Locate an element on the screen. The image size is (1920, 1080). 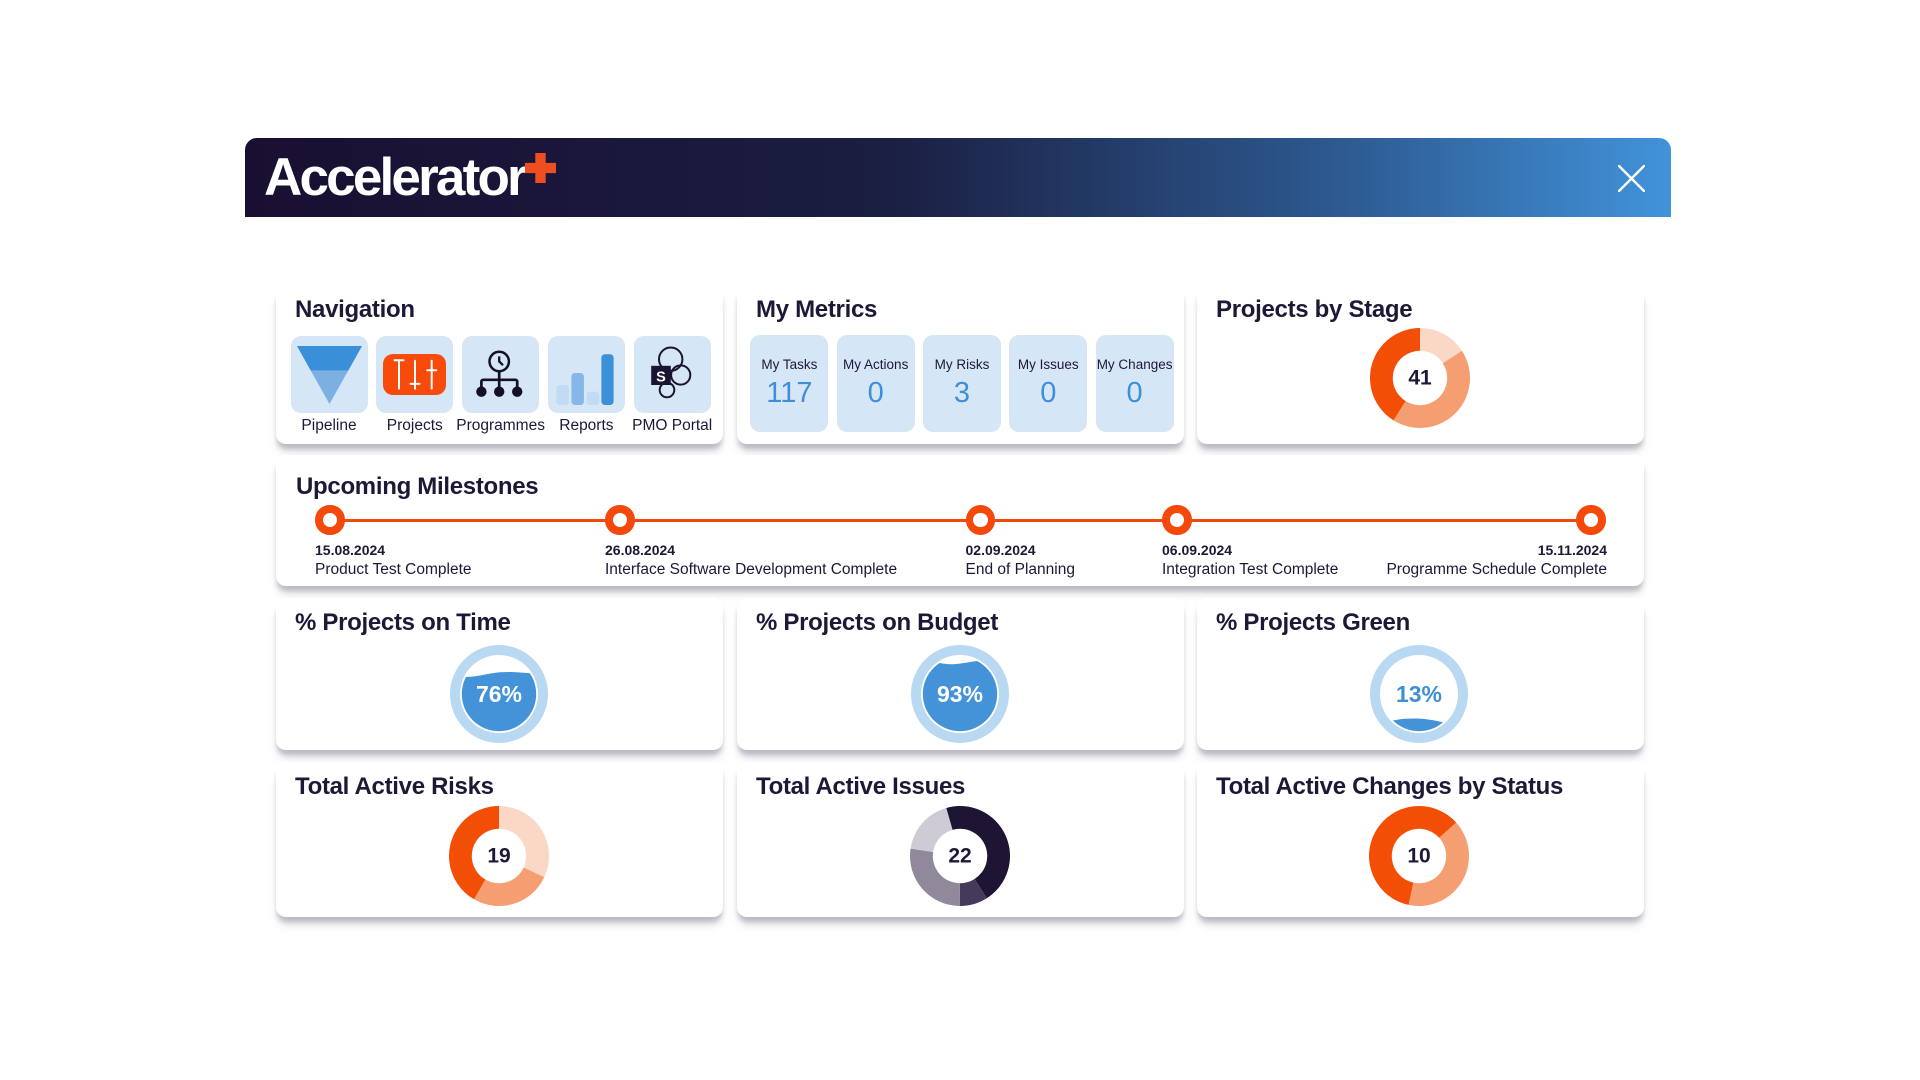
svg-text: 93% is located at coordinates (960, 694).